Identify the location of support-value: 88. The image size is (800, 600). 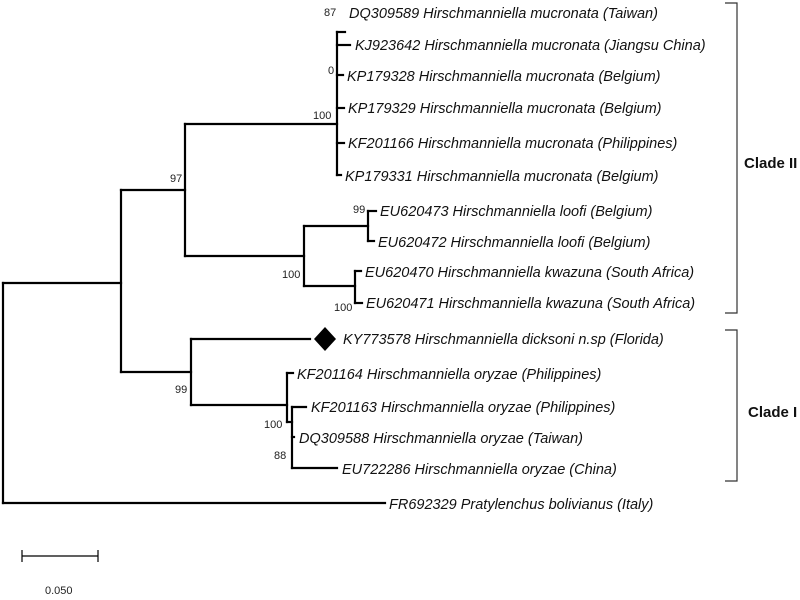
(280, 456).